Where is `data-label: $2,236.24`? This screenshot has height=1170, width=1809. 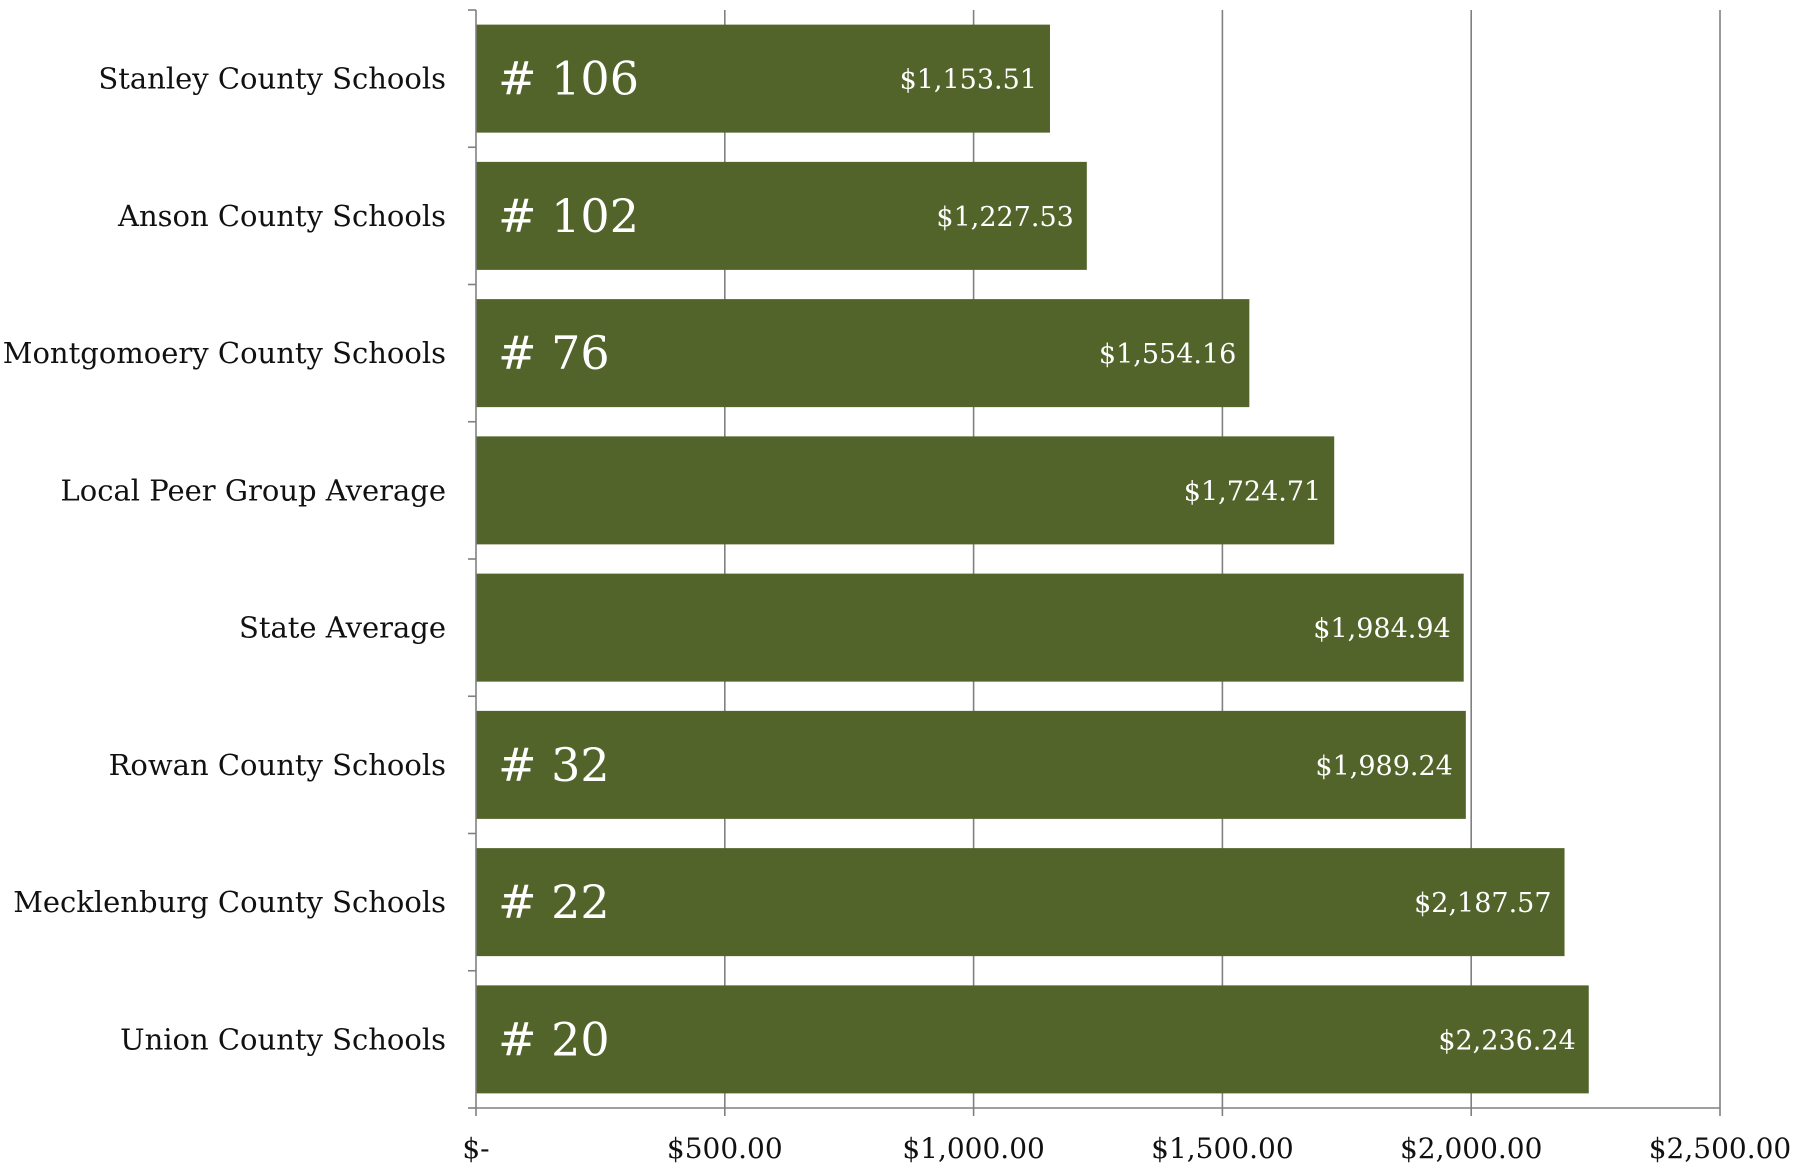 data-label: $2,236.24 is located at coordinates (1506, 1040).